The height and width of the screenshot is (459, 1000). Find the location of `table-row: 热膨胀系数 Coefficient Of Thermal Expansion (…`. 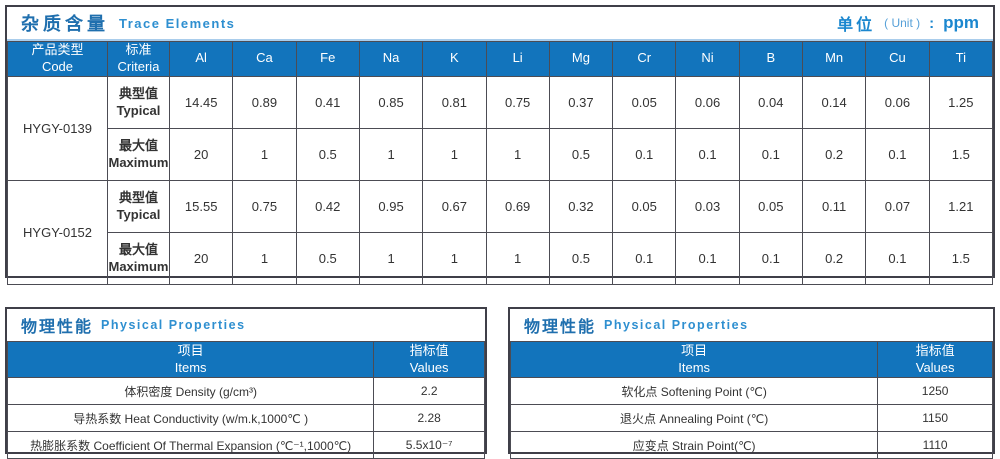

table-row: 热膨胀系数 Coefficient Of Thermal Expansion (… is located at coordinates (245, 445).